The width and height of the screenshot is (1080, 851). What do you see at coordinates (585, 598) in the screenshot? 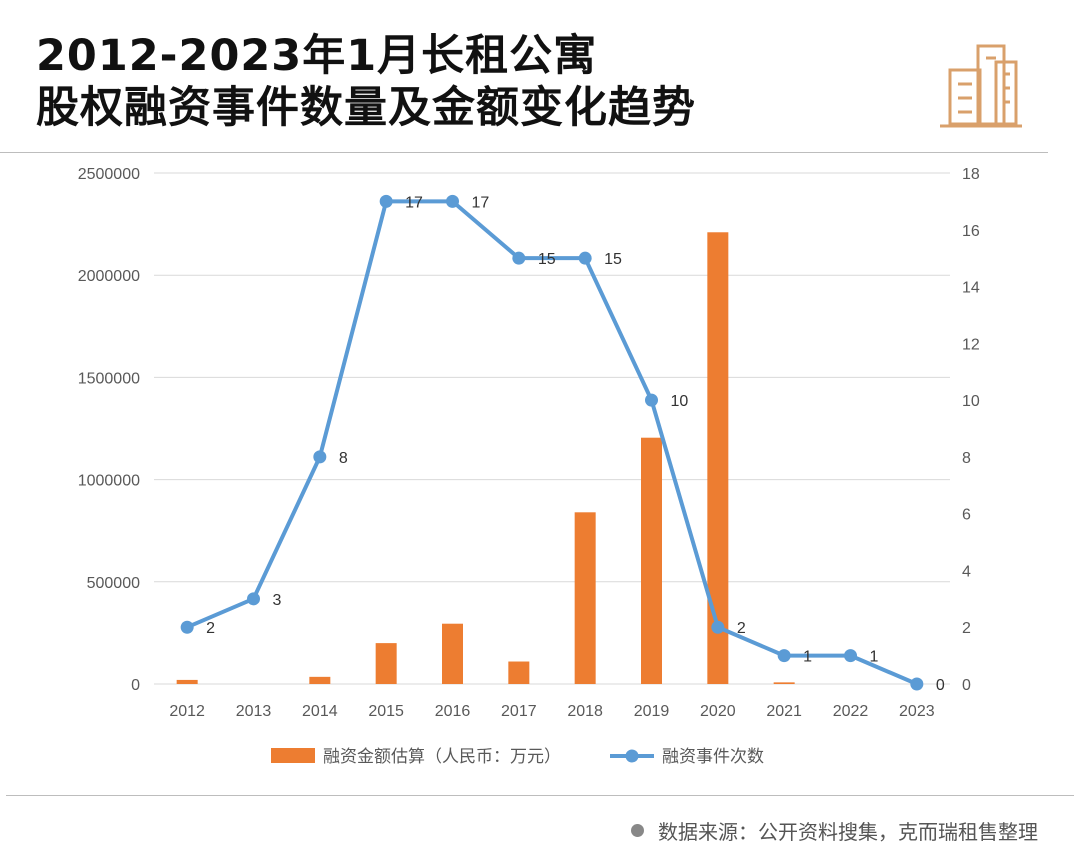
I see `bar-2018` at bounding box center [585, 598].